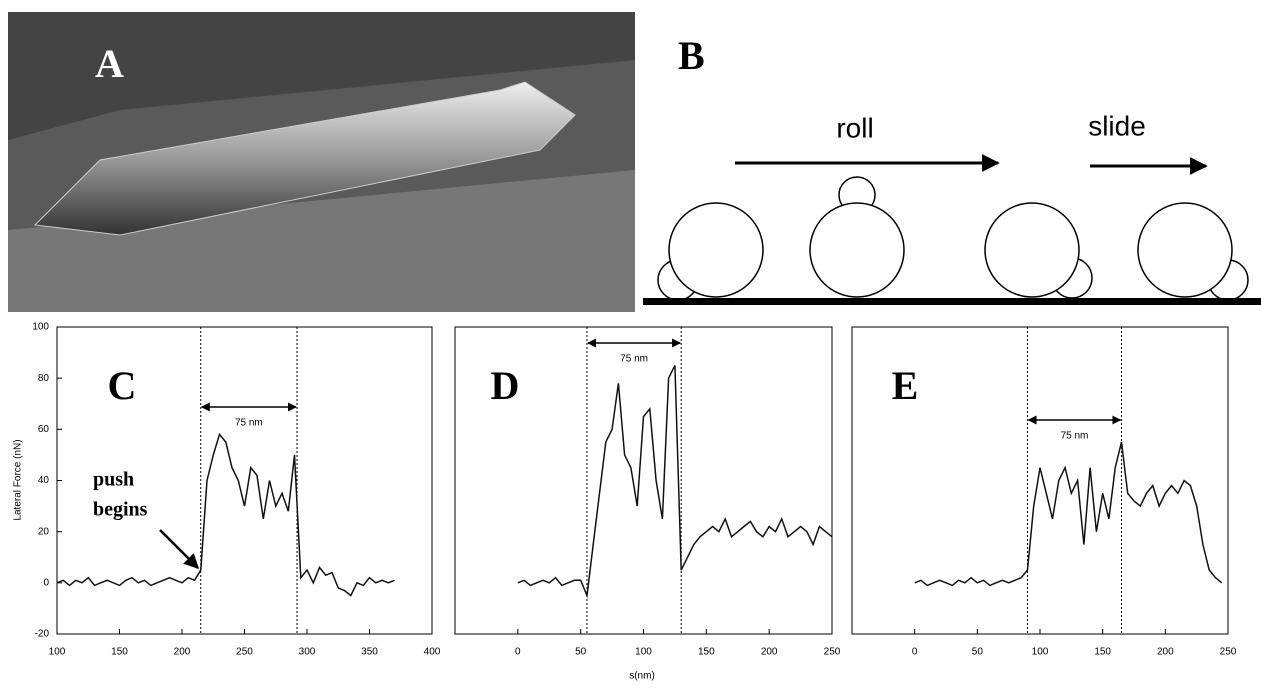 This screenshot has width=1261, height=690. What do you see at coordinates (44, 531) in the screenshot?
I see `y-tick-label: 20` at bounding box center [44, 531].